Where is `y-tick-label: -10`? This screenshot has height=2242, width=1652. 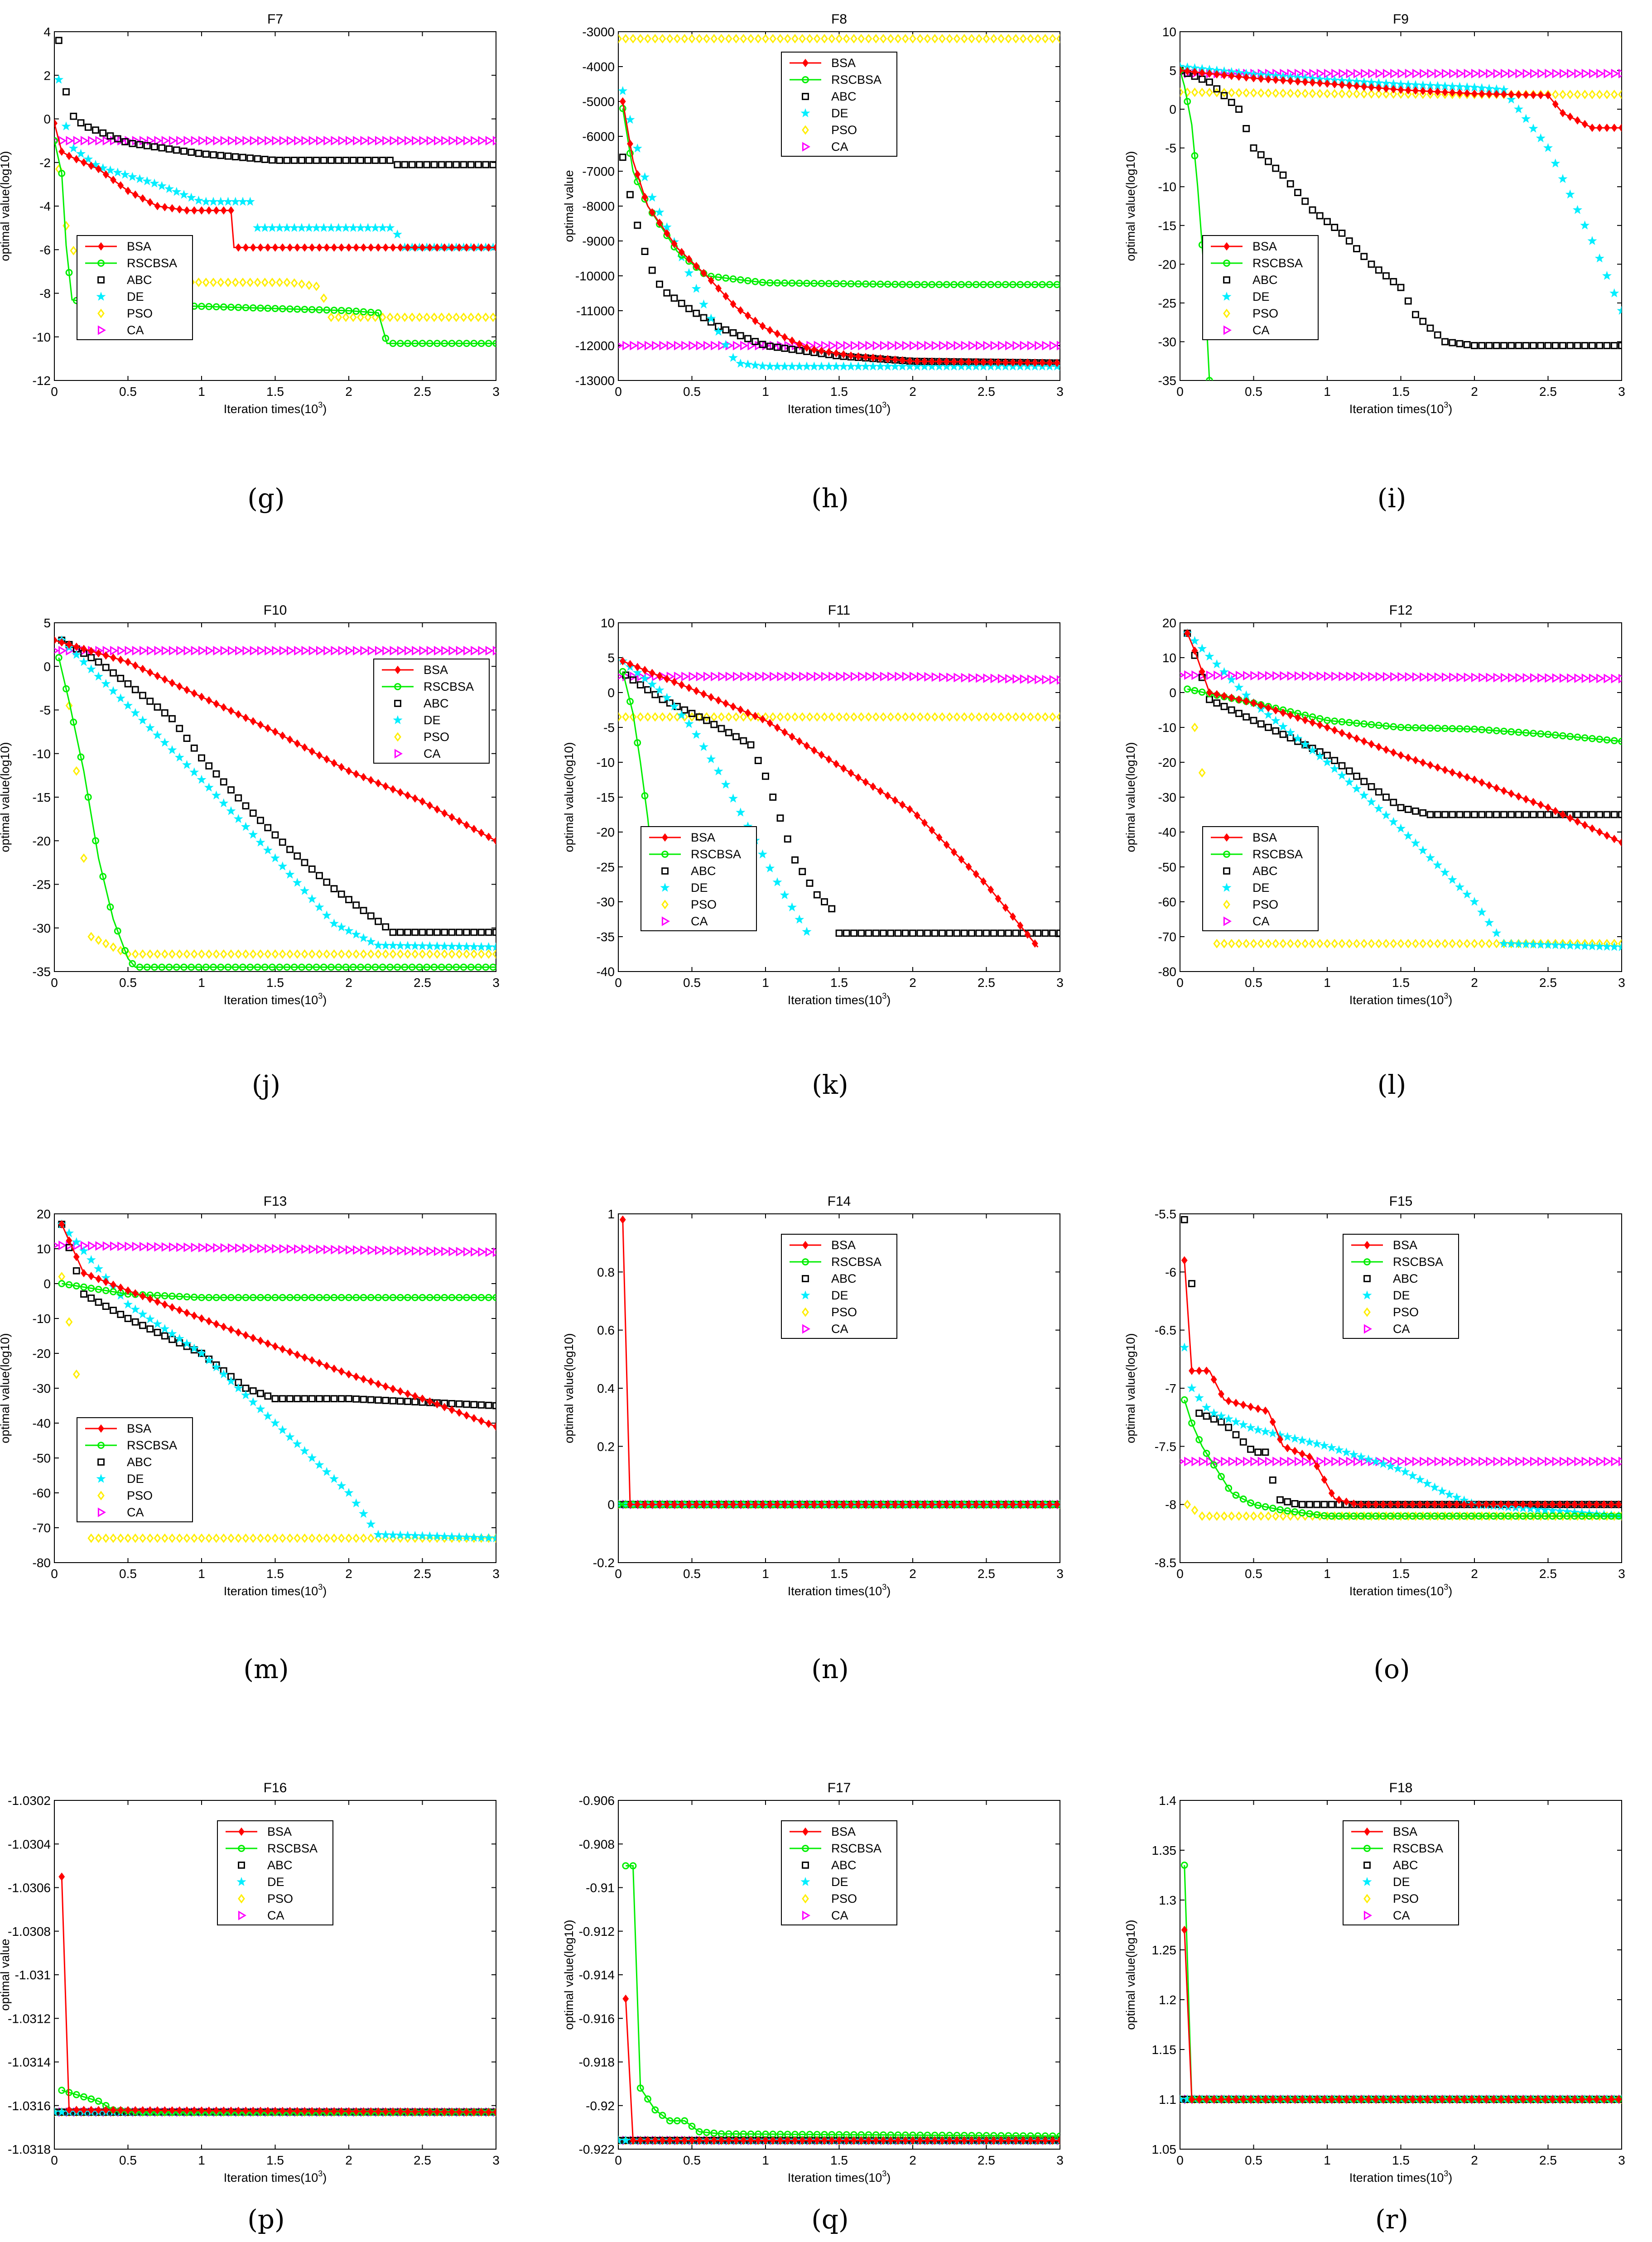 y-tick-label: -10 is located at coordinates (1167, 187).